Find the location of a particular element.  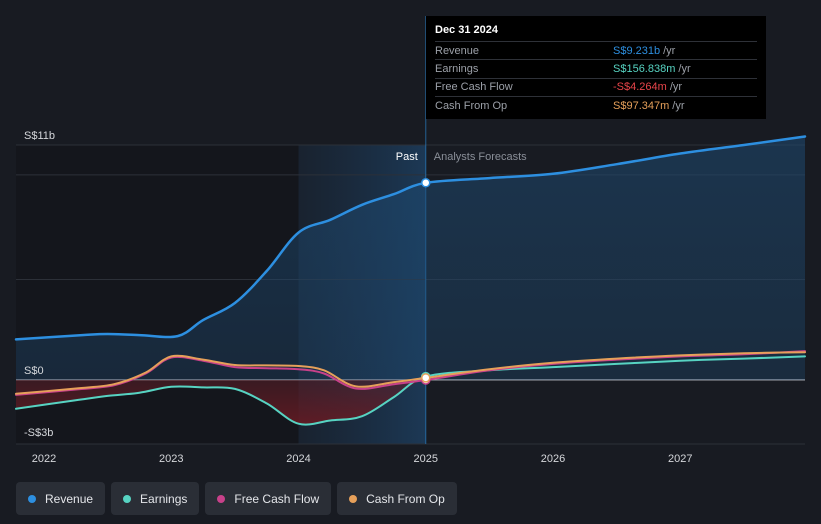

x-tick-label: 2023 is located at coordinates (171, 459).